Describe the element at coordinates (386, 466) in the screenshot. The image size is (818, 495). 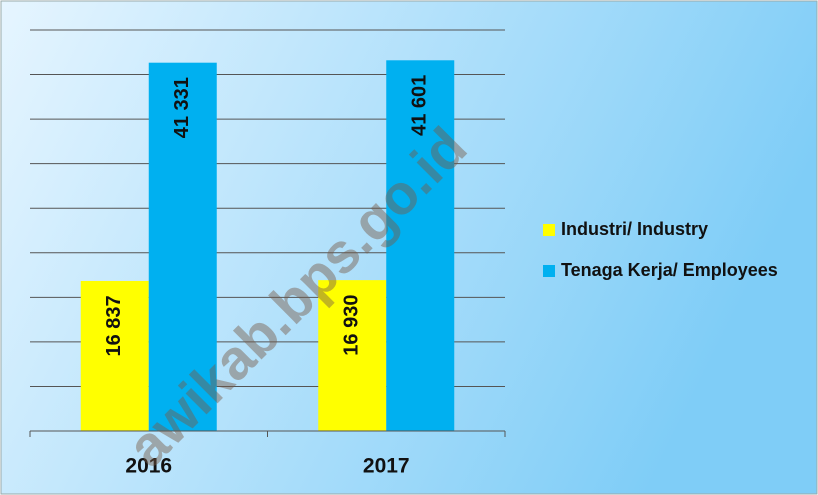
I see `x-tick-label: 2017` at that location.